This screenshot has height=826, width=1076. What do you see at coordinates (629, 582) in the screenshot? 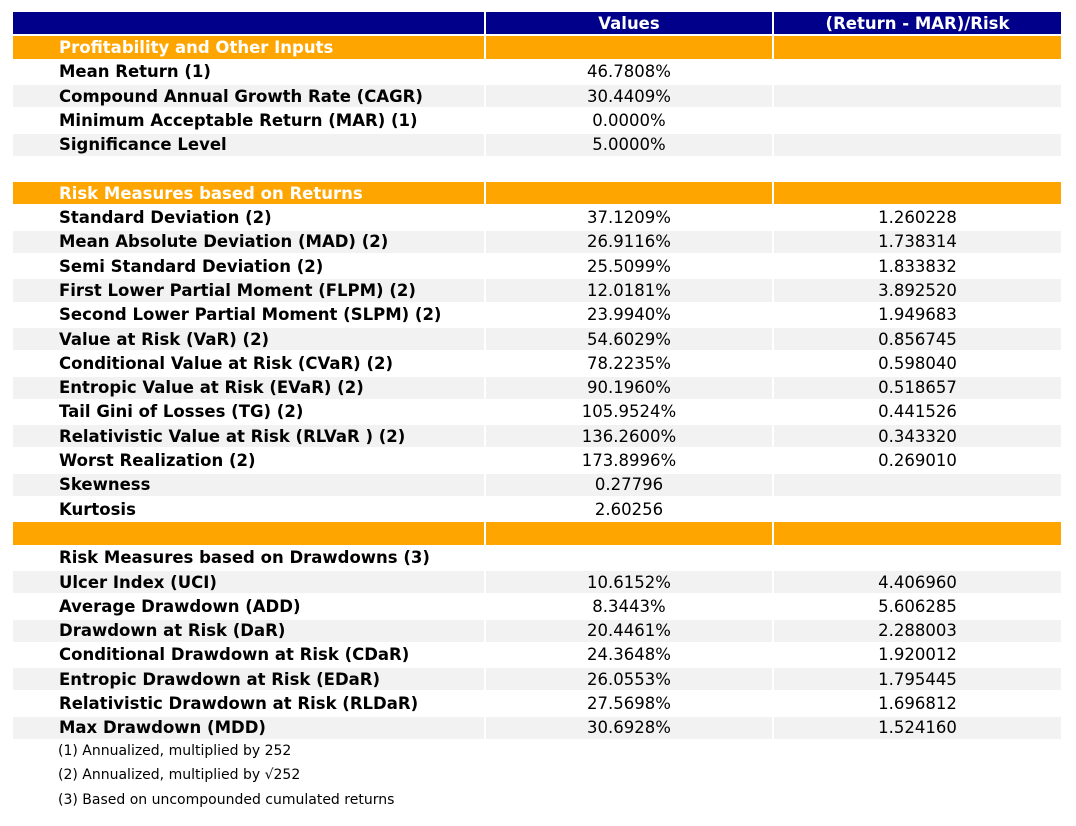
I see `value-cell: 10.6152%` at bounding box center [629, 582].